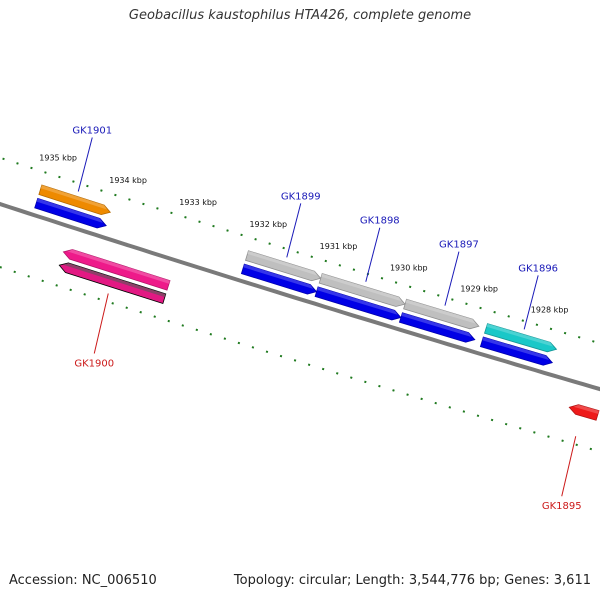  What do you see at coordinates (94, 364) in the screenshot?
I see `gene-label-gk1900: GK1900` at bounding box center [94, 364].